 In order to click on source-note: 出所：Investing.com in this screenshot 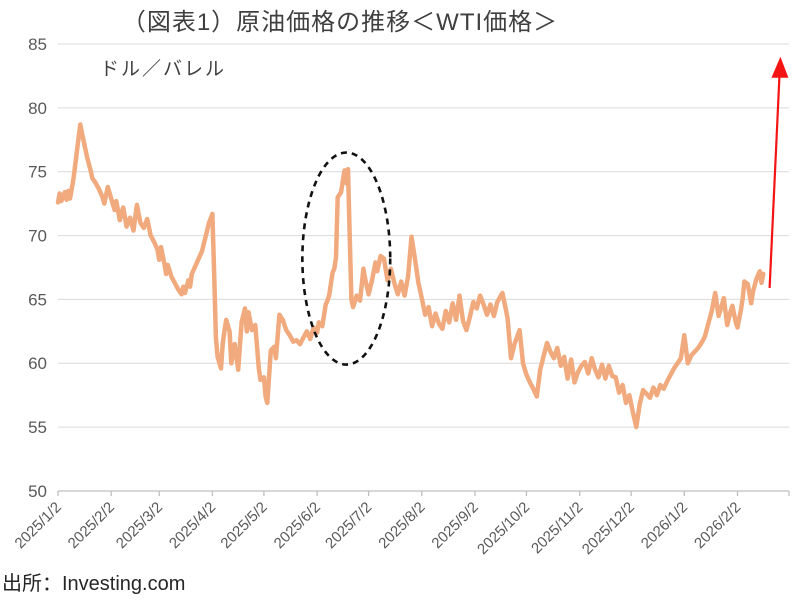, I will do `click(94, 584)`.